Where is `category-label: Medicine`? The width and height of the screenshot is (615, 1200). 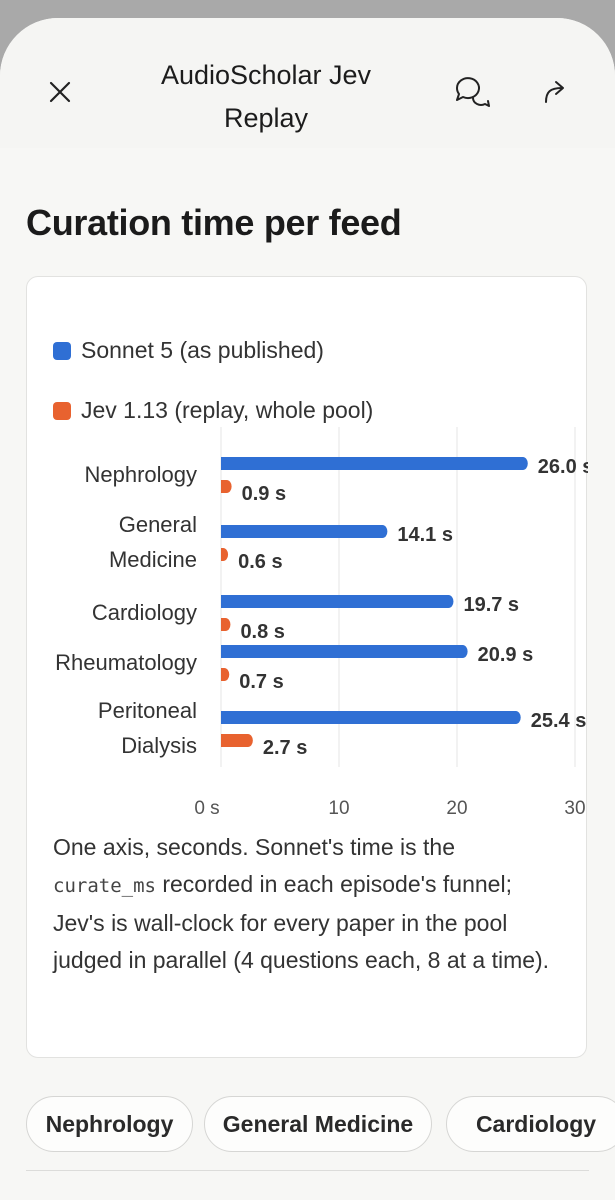
category-label: Medicine is located at coordinates (153, 559).